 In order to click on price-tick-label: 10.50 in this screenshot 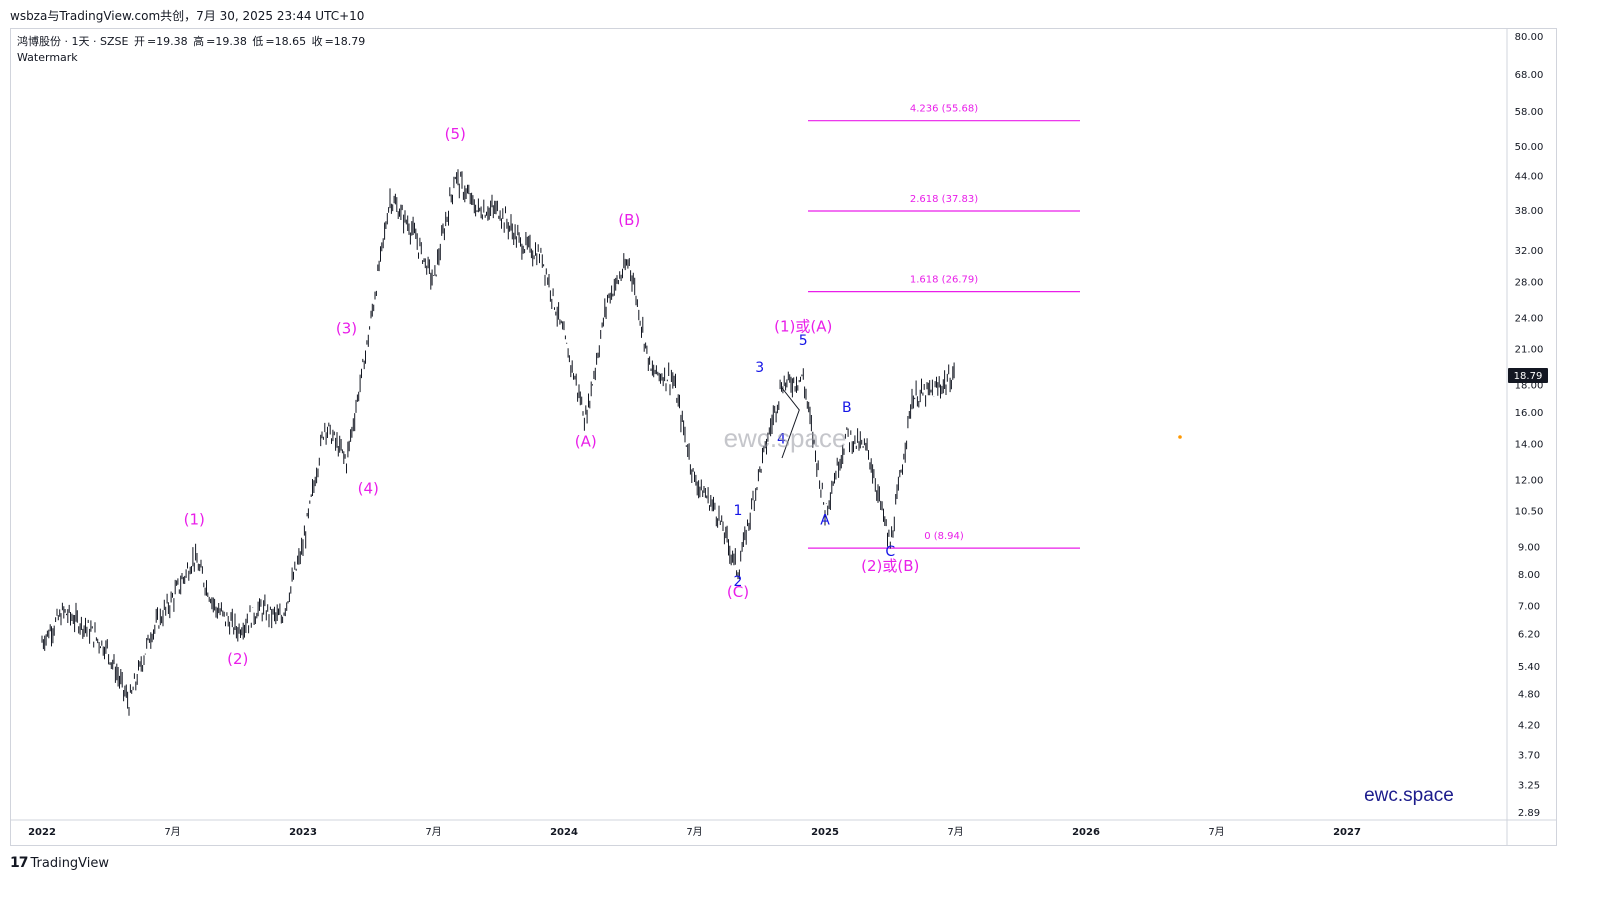, I will do `click(1529, 512)`.